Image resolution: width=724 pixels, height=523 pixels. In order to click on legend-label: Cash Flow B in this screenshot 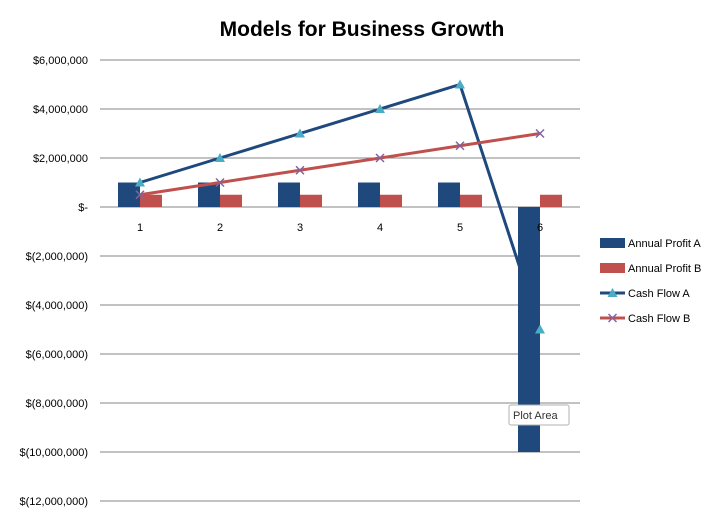, I will do `click(659, 319)`.